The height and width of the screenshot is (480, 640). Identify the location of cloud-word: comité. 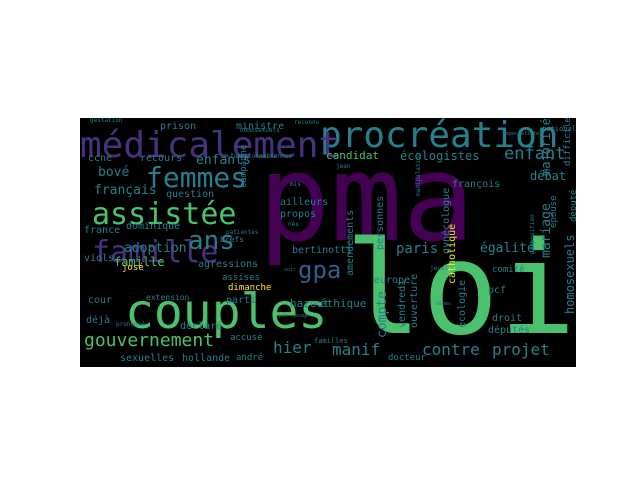
(508, 270).